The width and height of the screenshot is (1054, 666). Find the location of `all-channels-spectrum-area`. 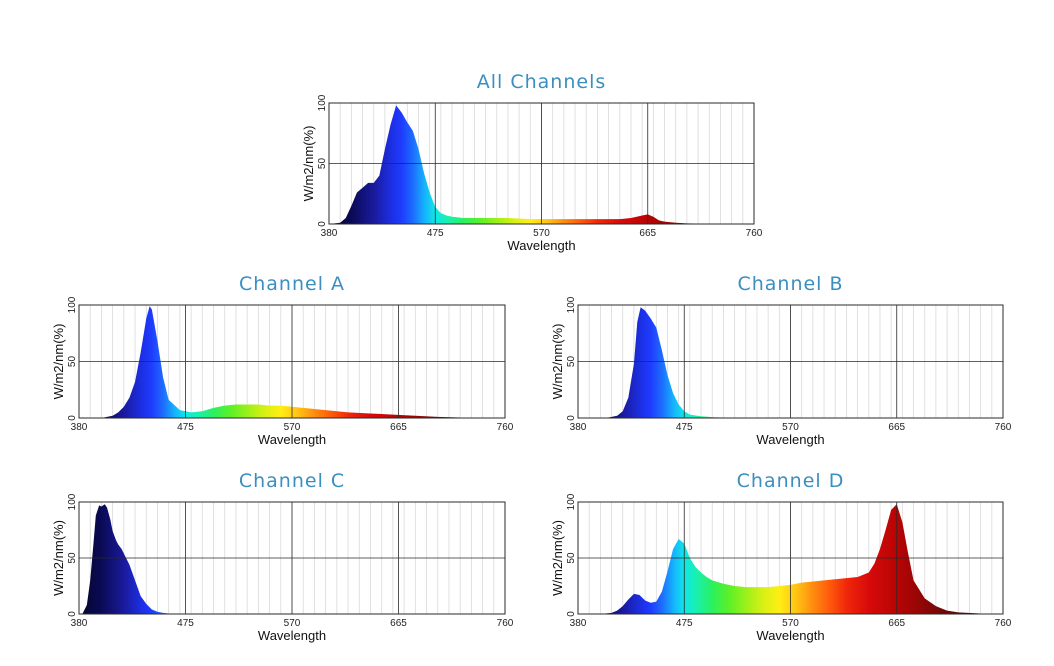

all-channels-spectrum-area is located at coordinates (541, 164).